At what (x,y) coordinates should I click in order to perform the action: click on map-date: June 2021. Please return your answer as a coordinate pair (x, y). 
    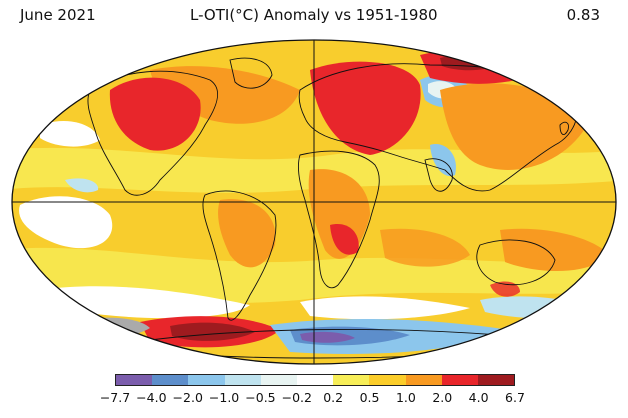
    Looking at the image, I should click on (58, 15).